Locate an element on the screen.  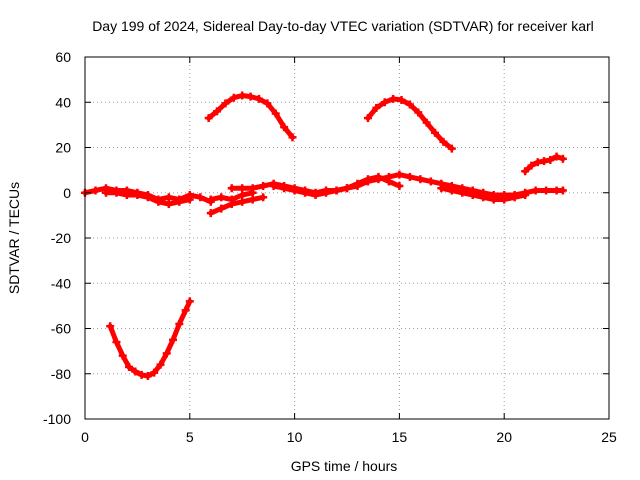
y-tick-label: 0 is located at coordinates (67, 193).